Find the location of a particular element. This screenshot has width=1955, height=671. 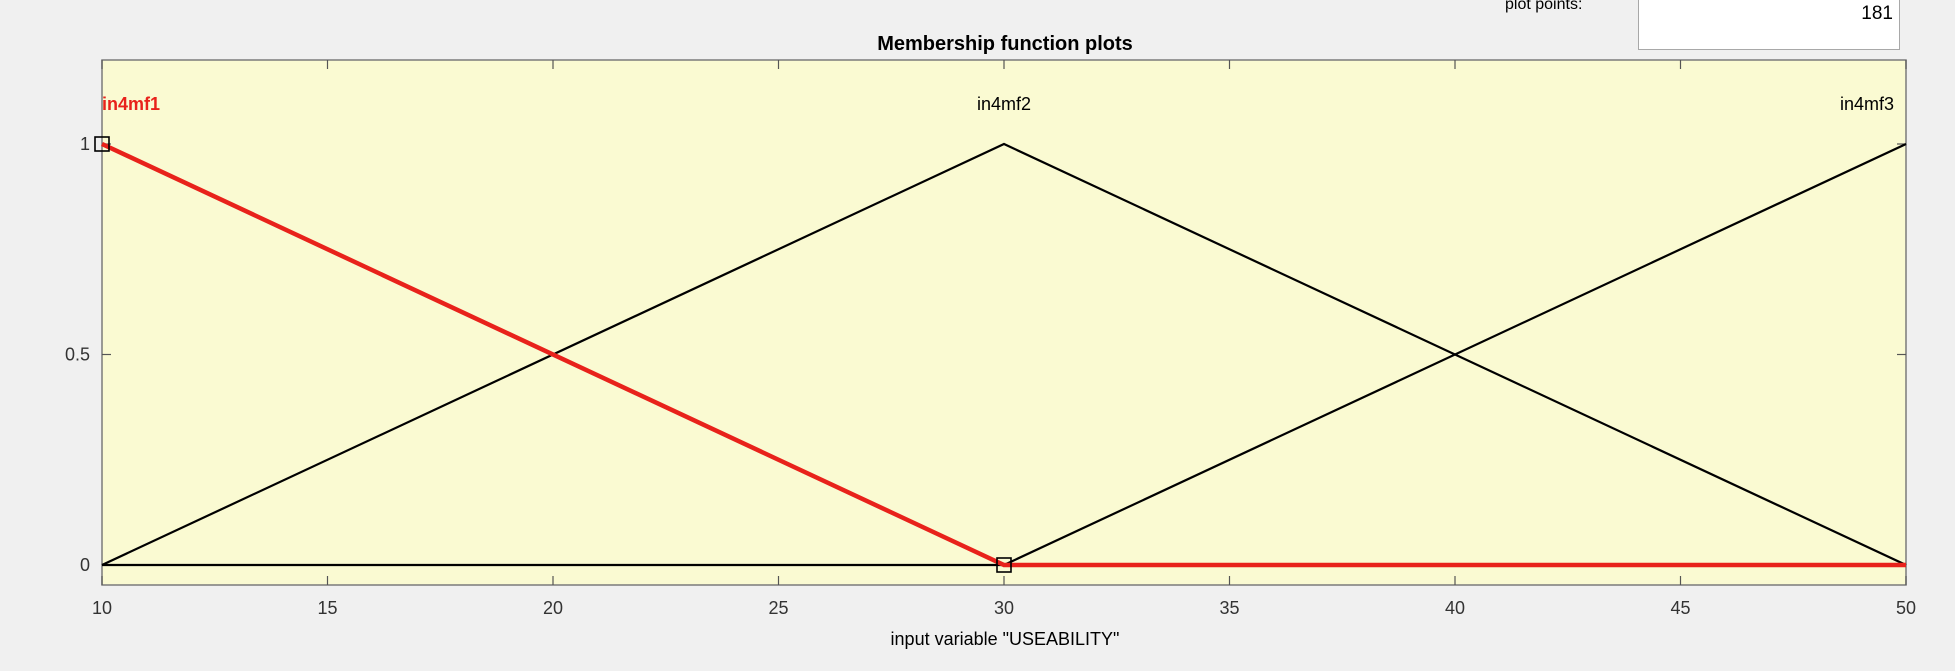

series-label-in4mf3: in4mf3 is located at coordinates (1867, 104).